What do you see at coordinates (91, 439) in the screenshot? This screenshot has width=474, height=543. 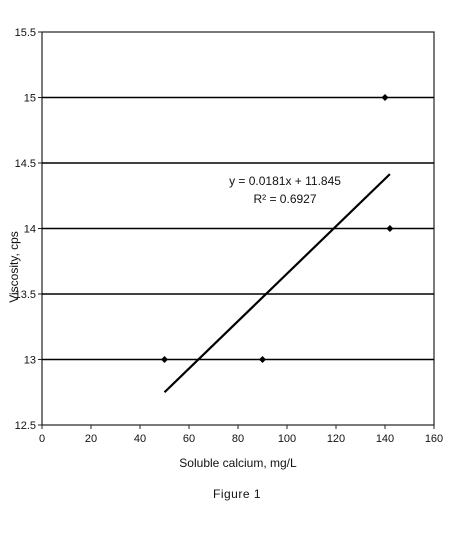 I see `x-tick-label: 20` at bounding box center [91, 439].